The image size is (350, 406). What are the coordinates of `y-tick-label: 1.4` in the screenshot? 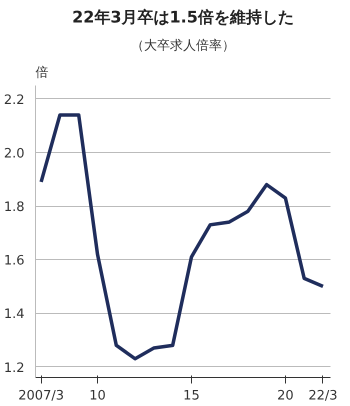 It's located at (14, 314).